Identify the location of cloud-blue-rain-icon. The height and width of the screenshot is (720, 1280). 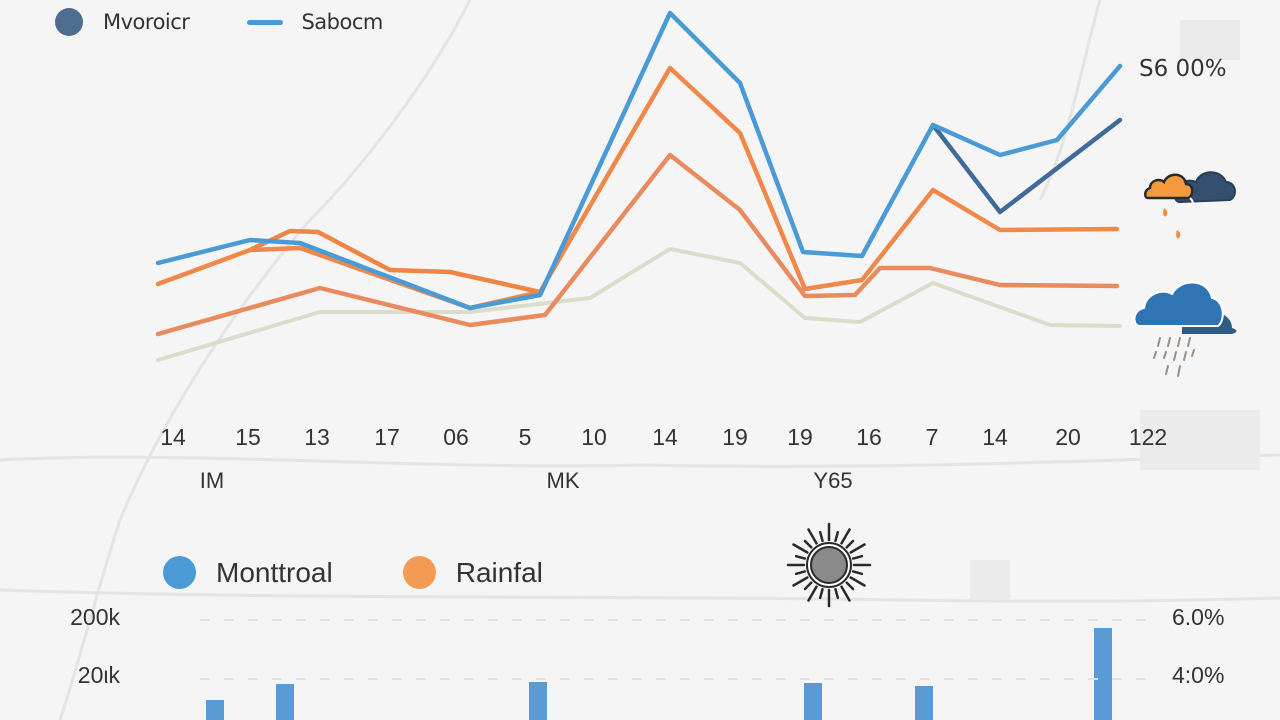
(1185, 329).